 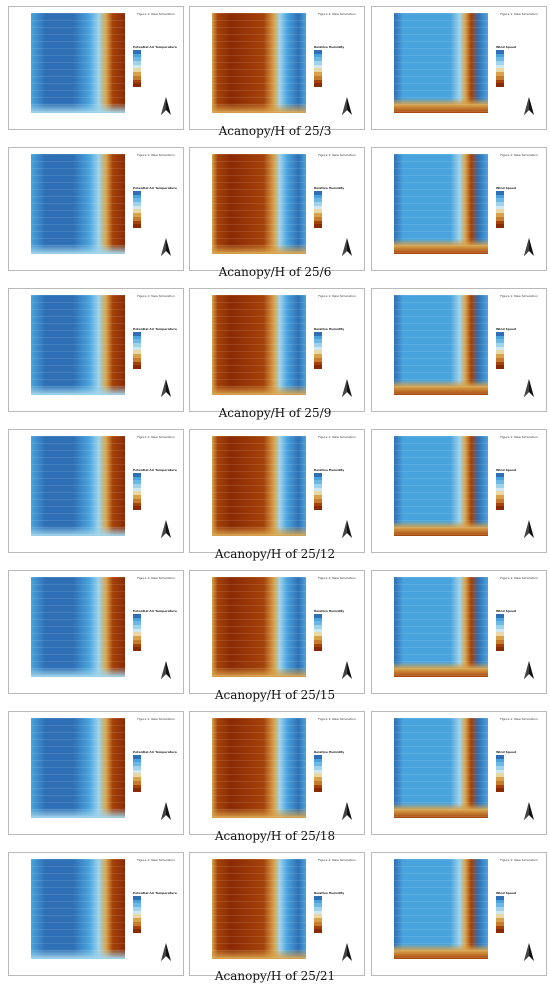 I want to click on wind-heatmap, so click(x=441, y=627).